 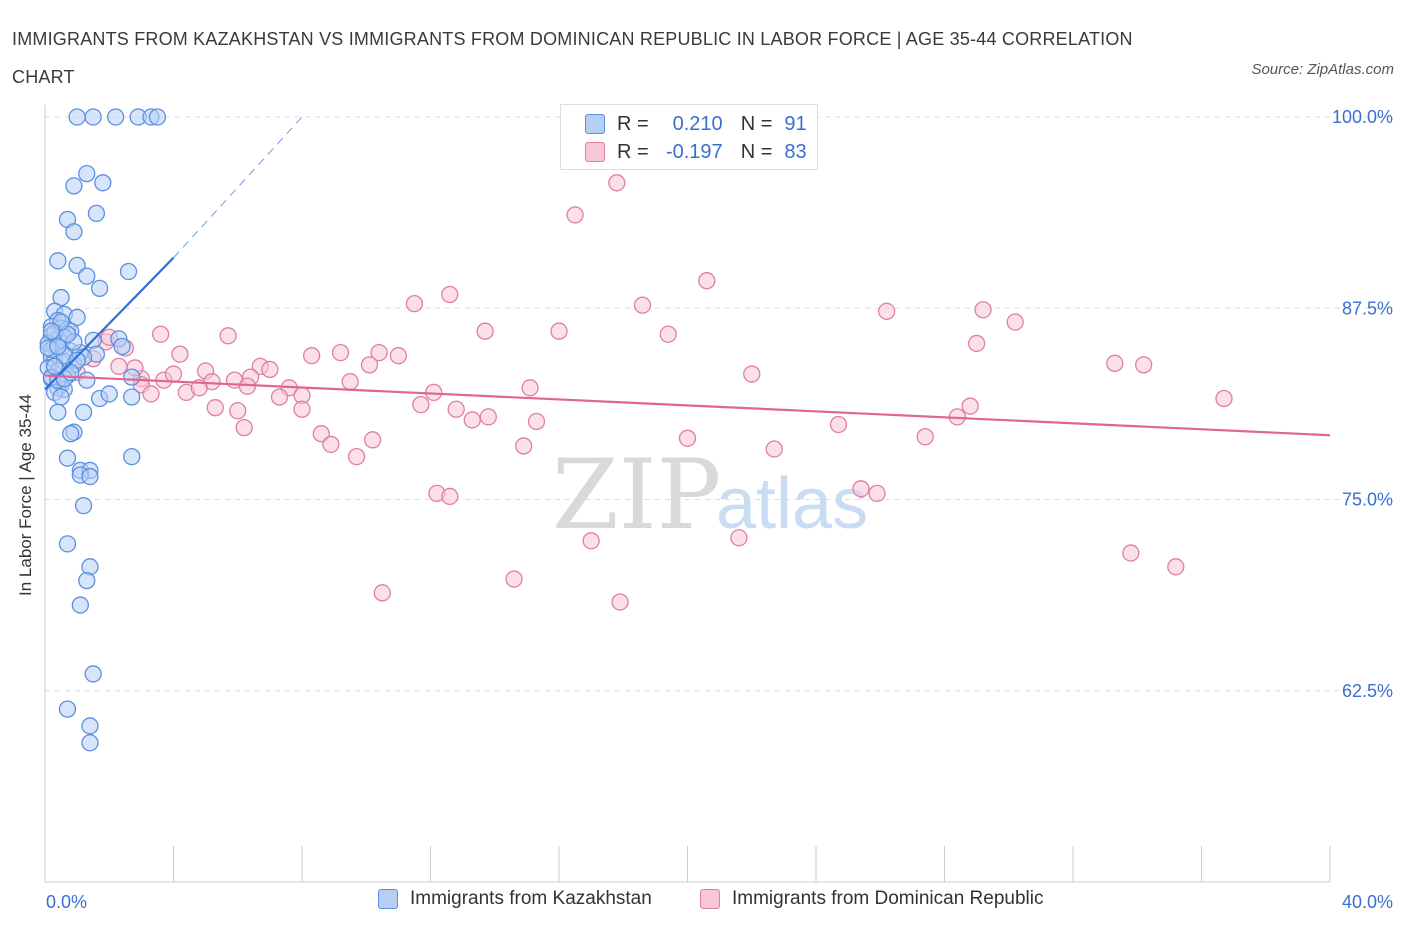 What do you see at coordinates (1367, 902) in the screenshot?
I see `x-tick-label: 40.0%` at bounding box center [1367, 902].